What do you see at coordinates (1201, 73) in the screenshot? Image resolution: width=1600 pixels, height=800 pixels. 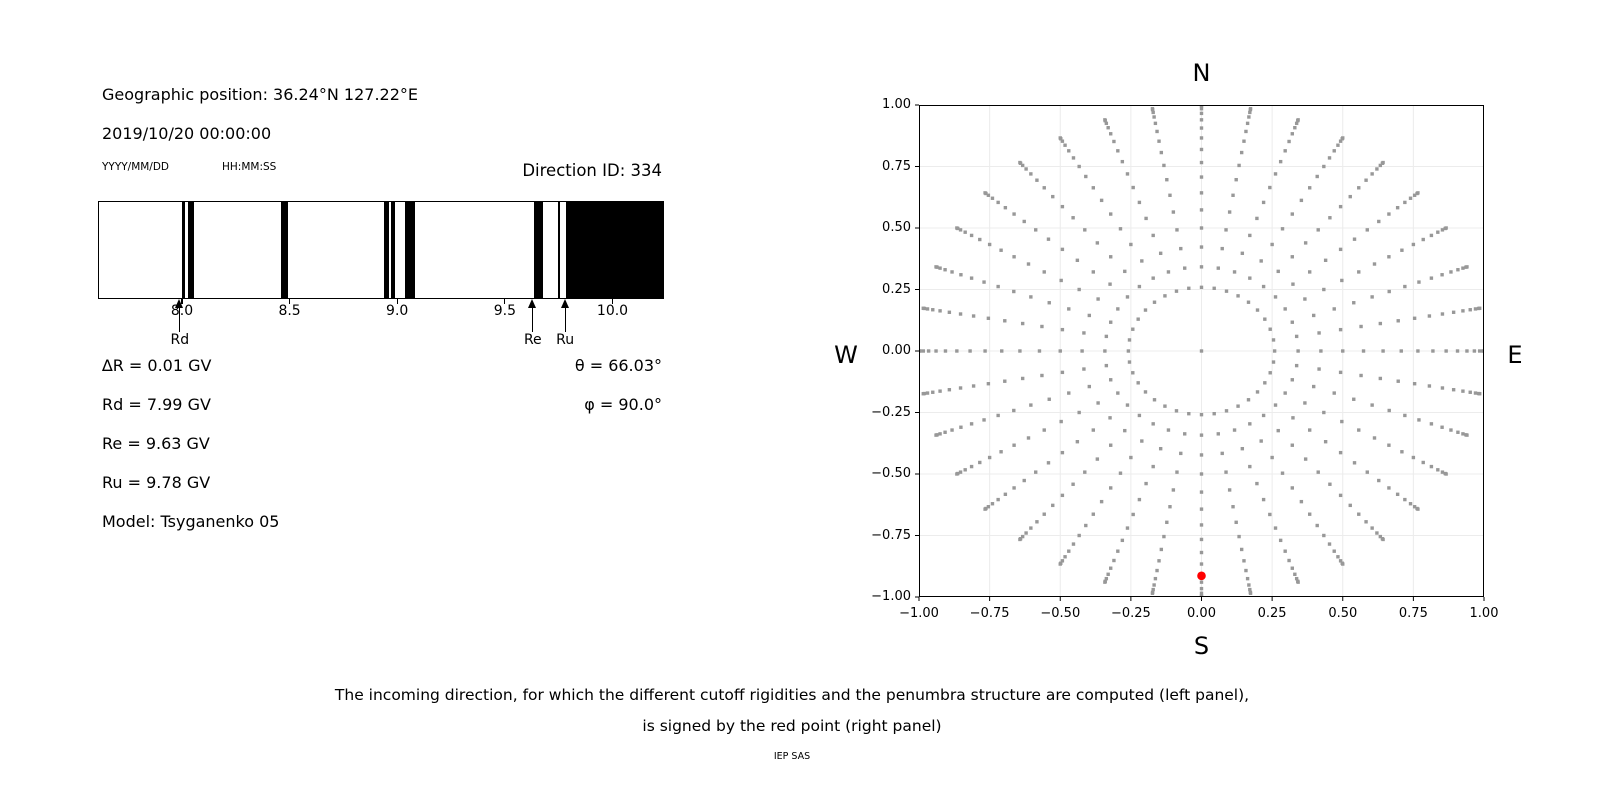 I see `compass-north-label: N` at bounding box center [1201, 73].